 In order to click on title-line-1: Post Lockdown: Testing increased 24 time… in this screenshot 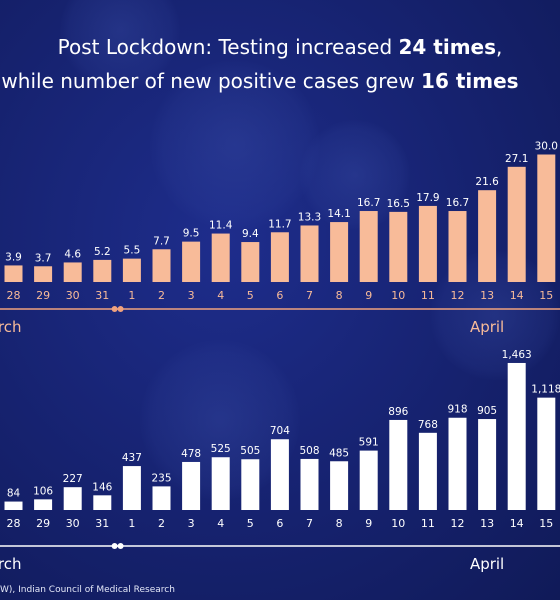, I will do `click(280, 47)`.